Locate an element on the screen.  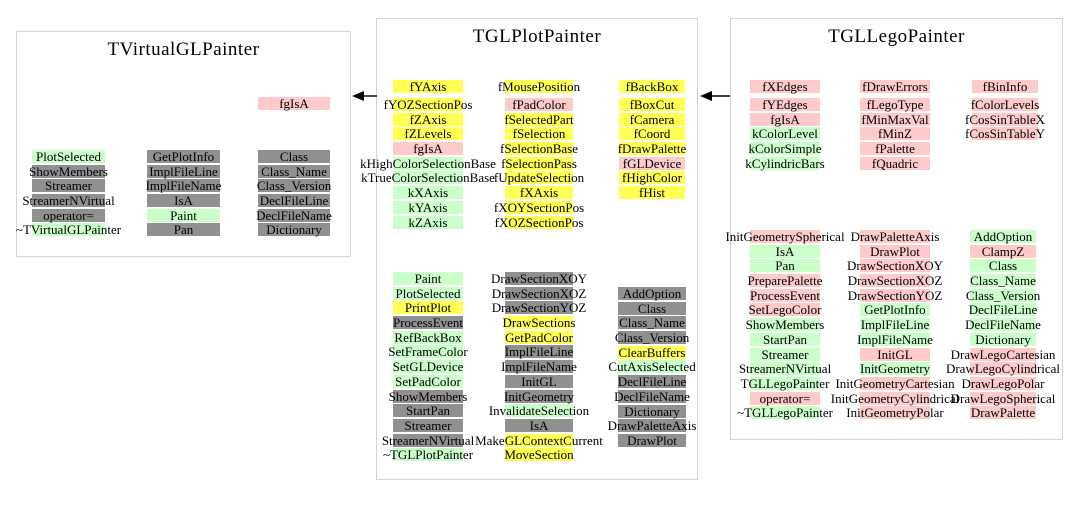
member-cell-kCylindricBars: kCylindricBars is located at coordinates (785, 163).